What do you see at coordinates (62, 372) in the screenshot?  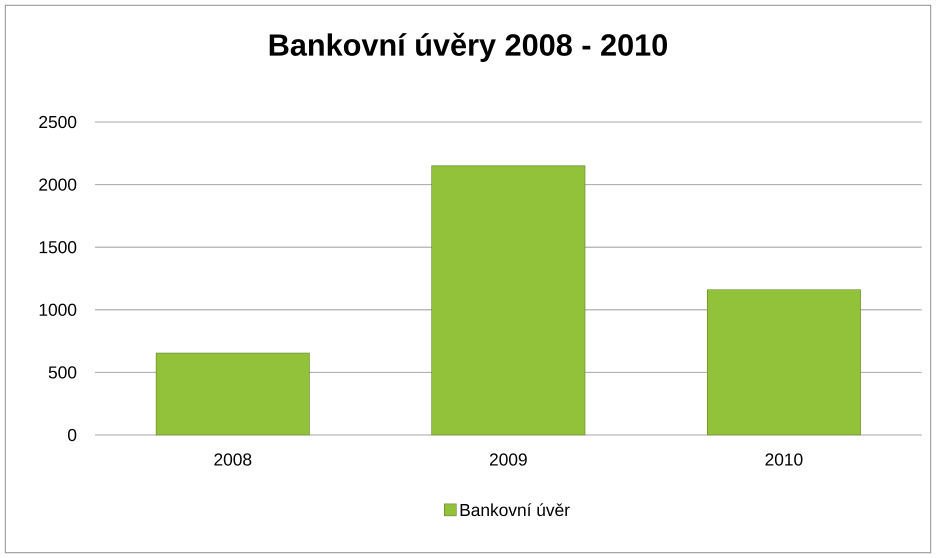 I see `y-tick-label: 500` at bounding box center [62, 372].